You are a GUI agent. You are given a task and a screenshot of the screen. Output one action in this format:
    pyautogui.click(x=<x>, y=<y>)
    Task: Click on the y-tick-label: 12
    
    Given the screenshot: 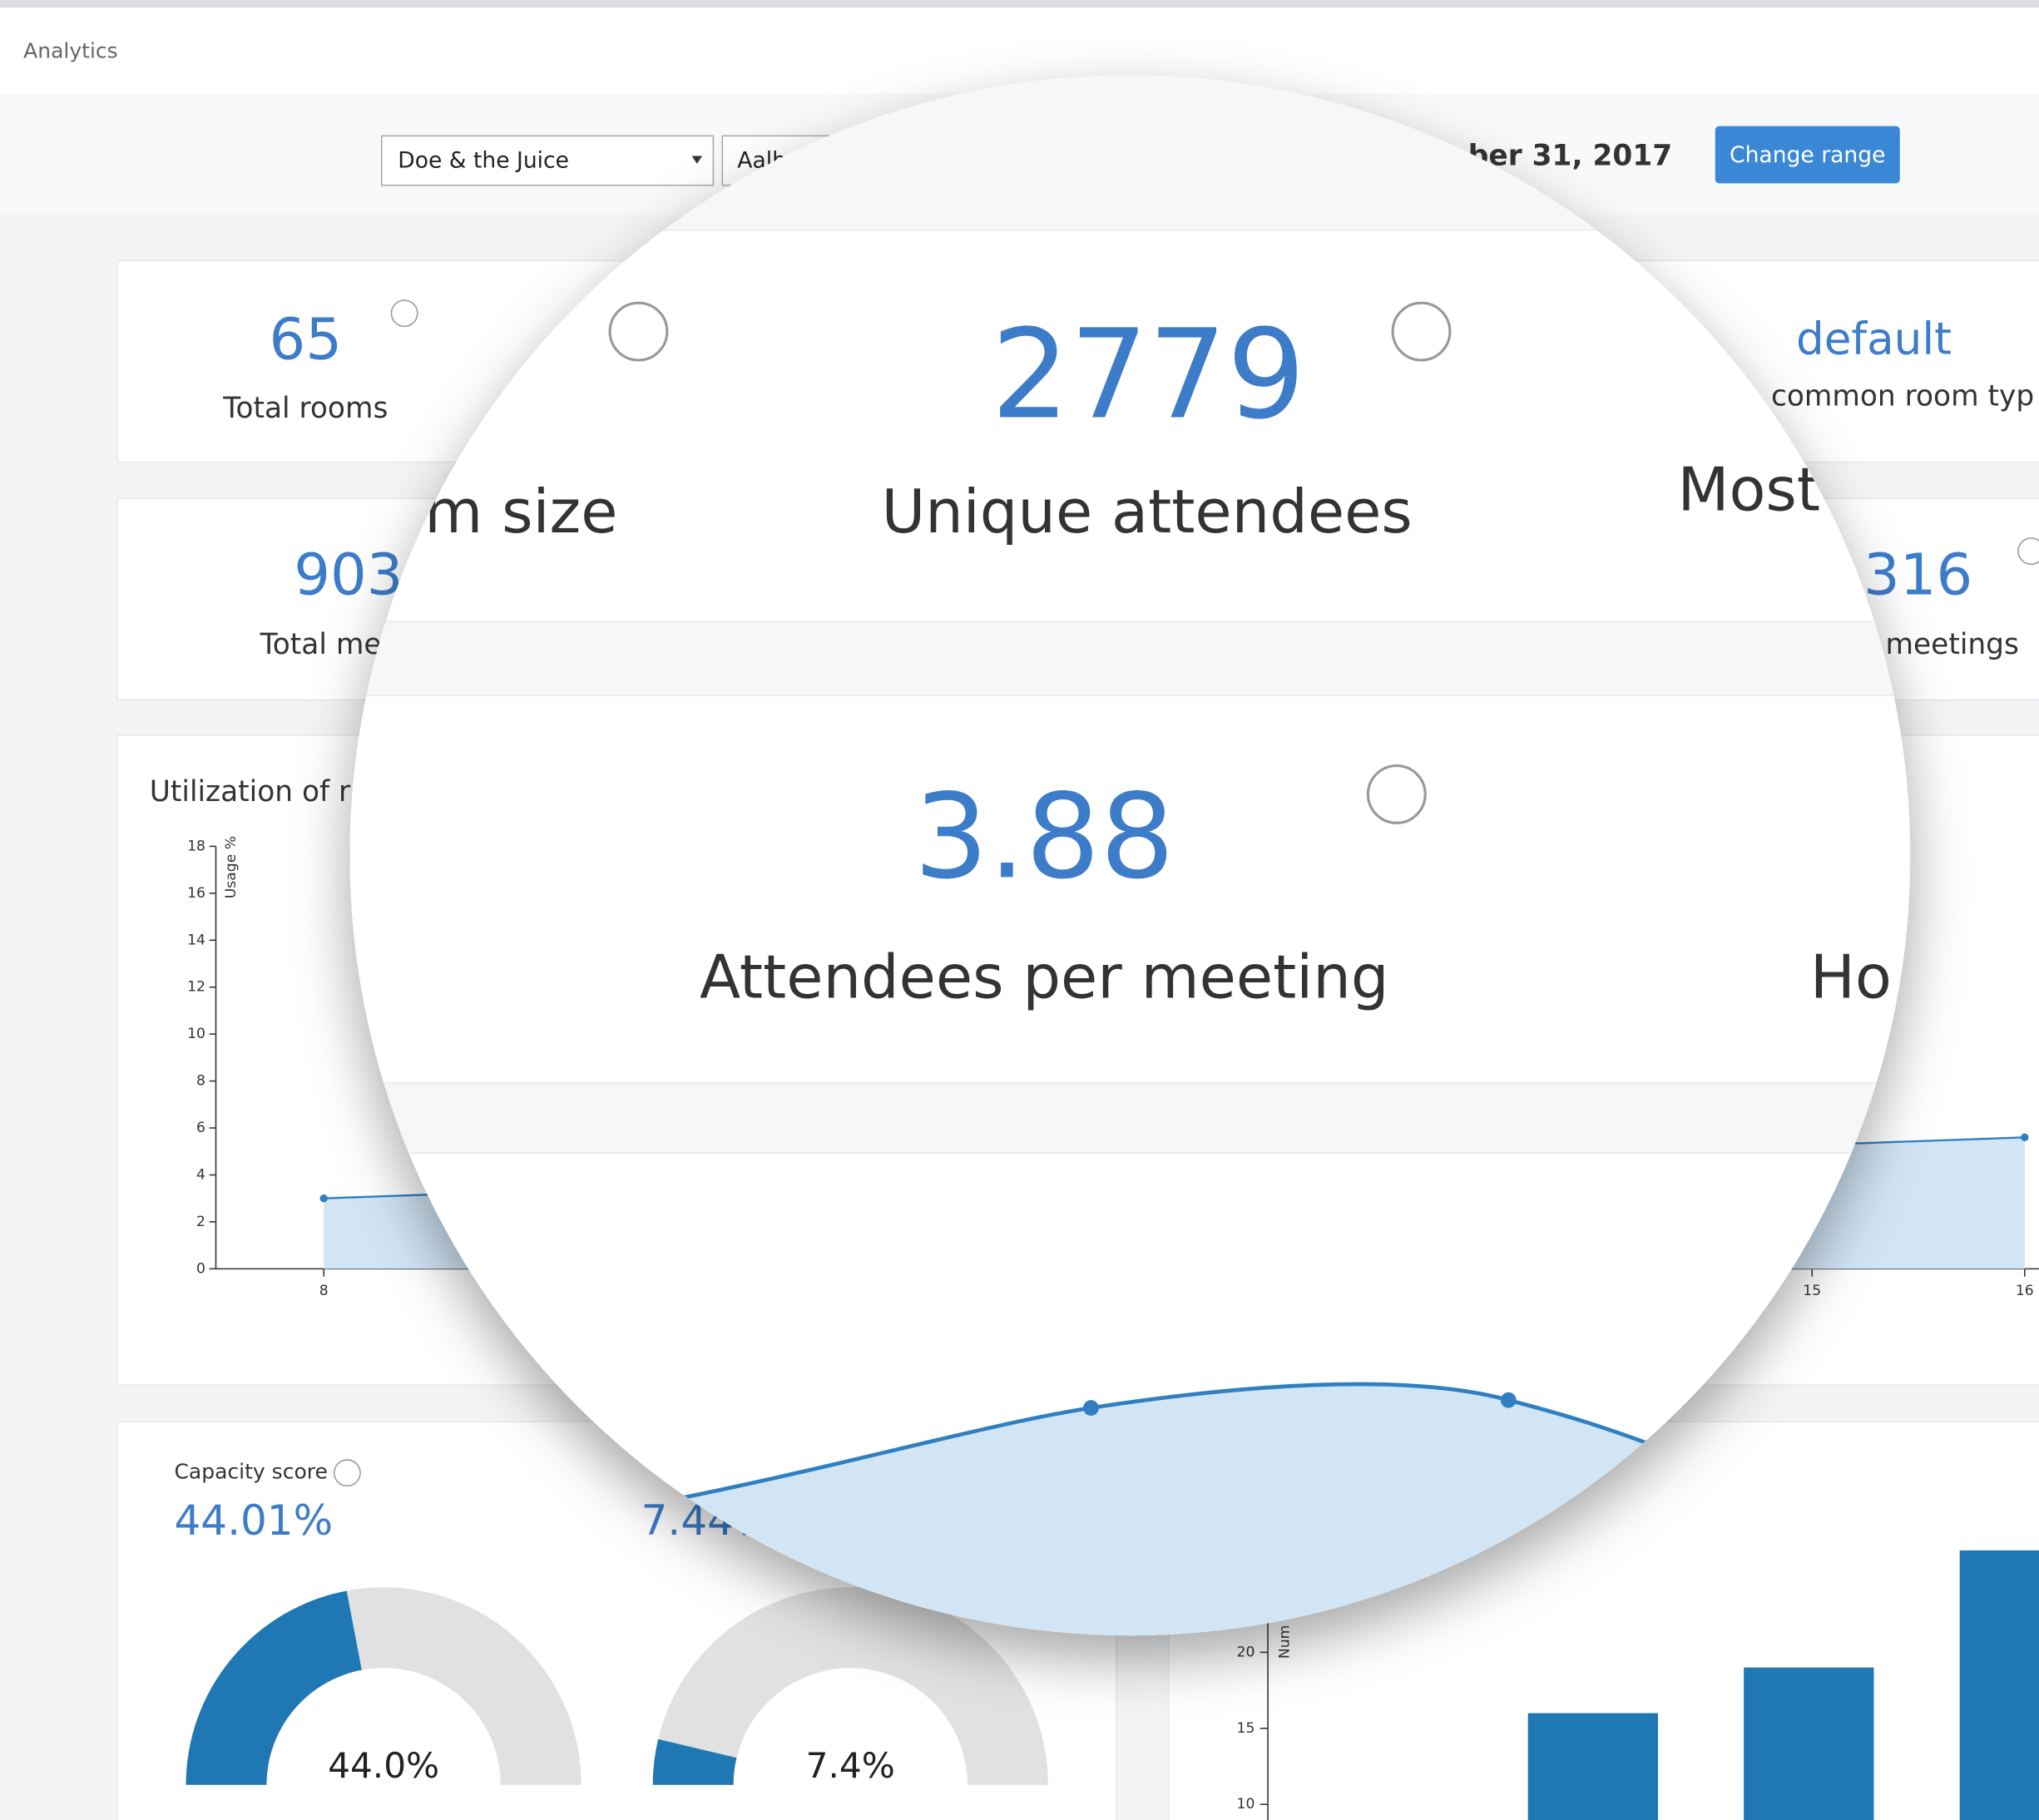 What is the action you would take?
    pyautogui.click(x=196, y=988)
    